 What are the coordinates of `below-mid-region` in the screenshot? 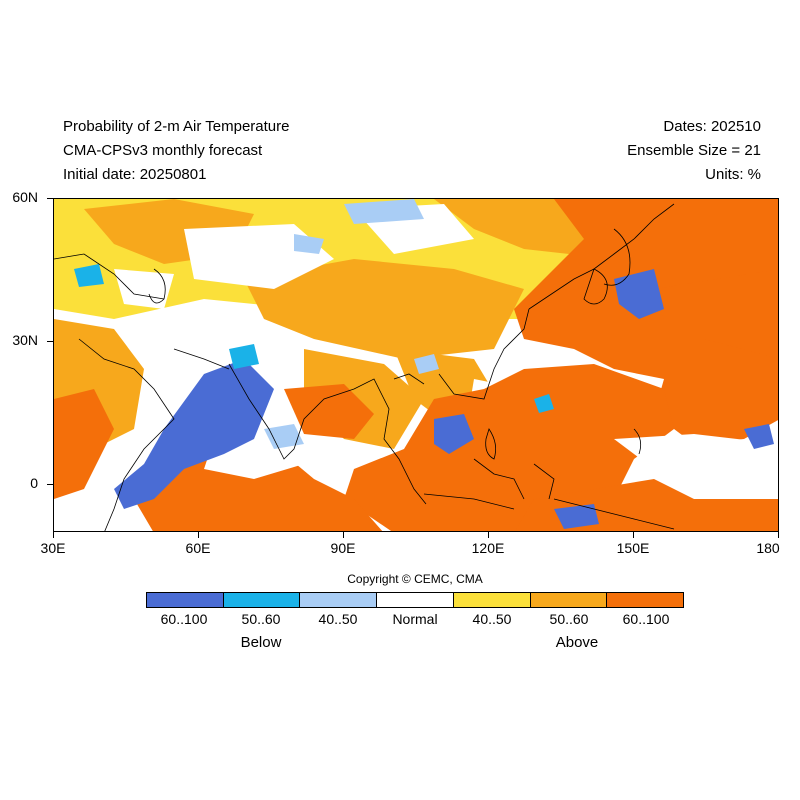 It's located at (314, 338).